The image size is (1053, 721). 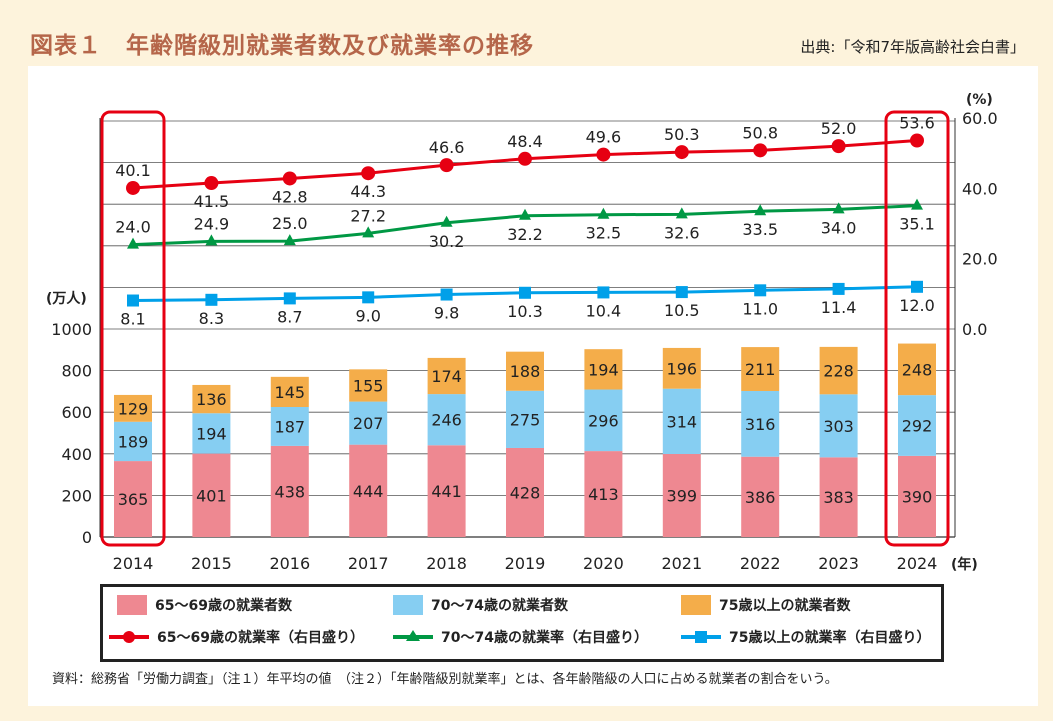 I want to click on left-tick-label: 600, so click(x=76, y=412).